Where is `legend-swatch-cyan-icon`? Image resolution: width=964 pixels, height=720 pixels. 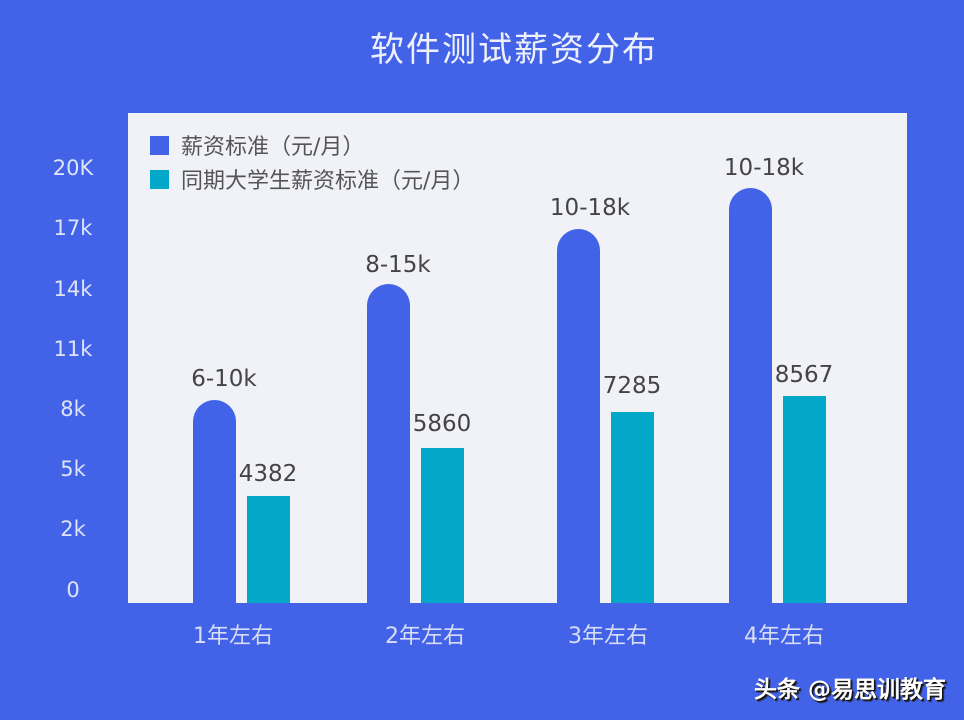 legend-swatch-cyan-icon is located at coordinates (159, 179).